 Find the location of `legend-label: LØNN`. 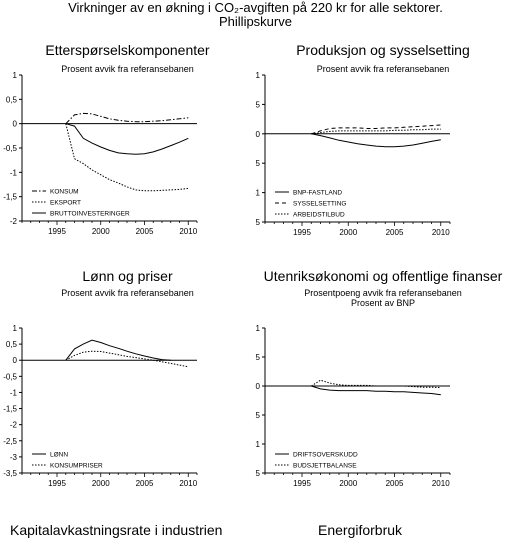

legend-label: LØNN is located at coordinates (59, 455).